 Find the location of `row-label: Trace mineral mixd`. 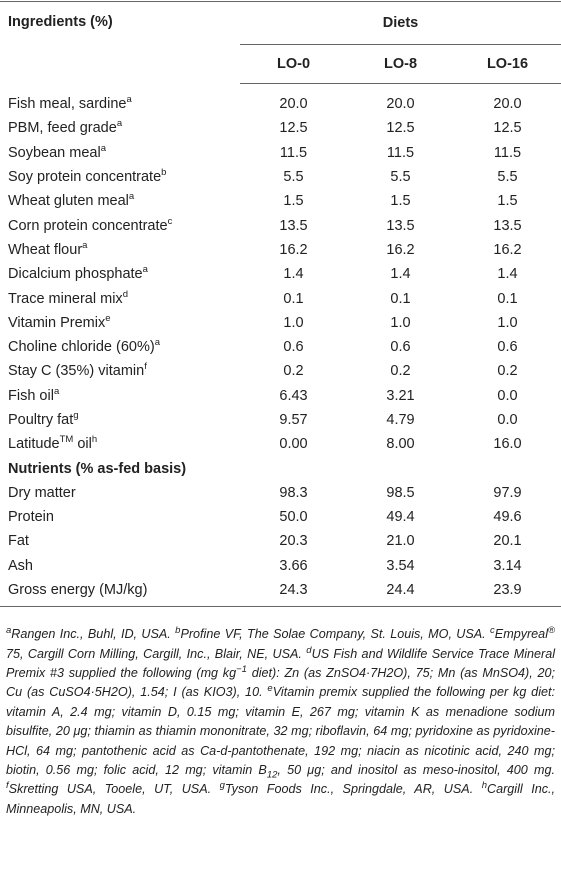

row-label: Trace mineral mixd is located at coordinates (120, 298).